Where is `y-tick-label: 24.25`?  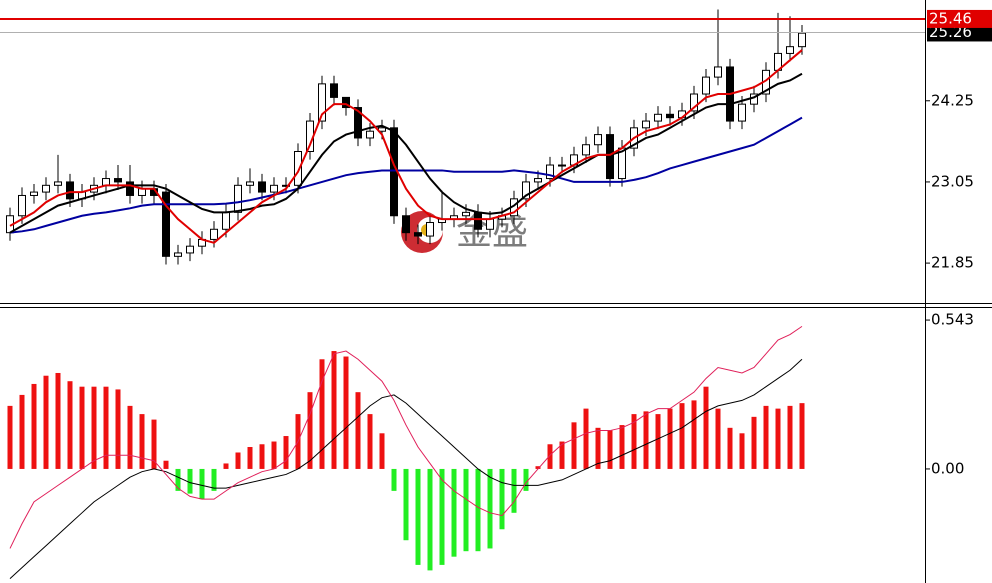
y-tick-label: 24.25 is located at coordinates (952, 100).